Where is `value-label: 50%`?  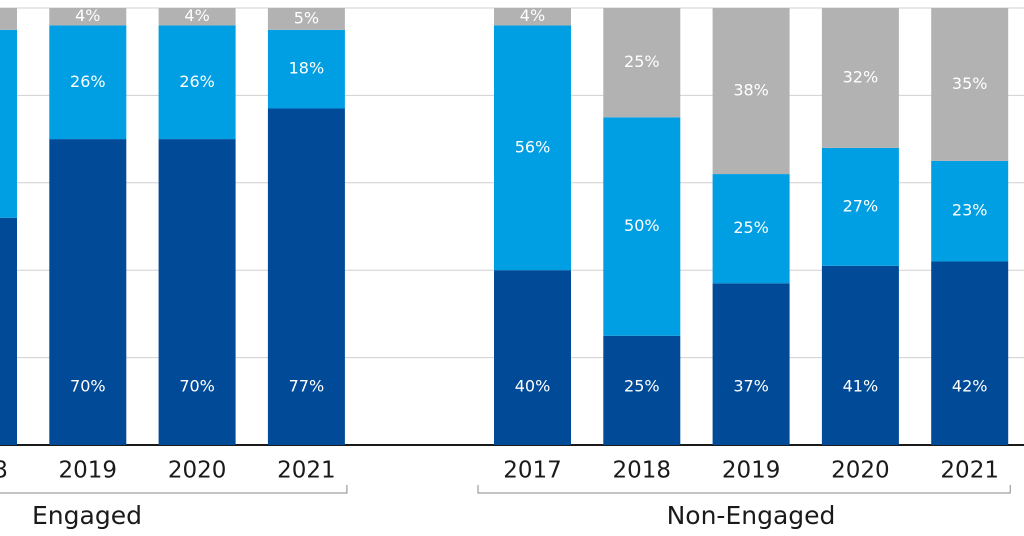 value-label: 50% is located at coordinates (642, 225).